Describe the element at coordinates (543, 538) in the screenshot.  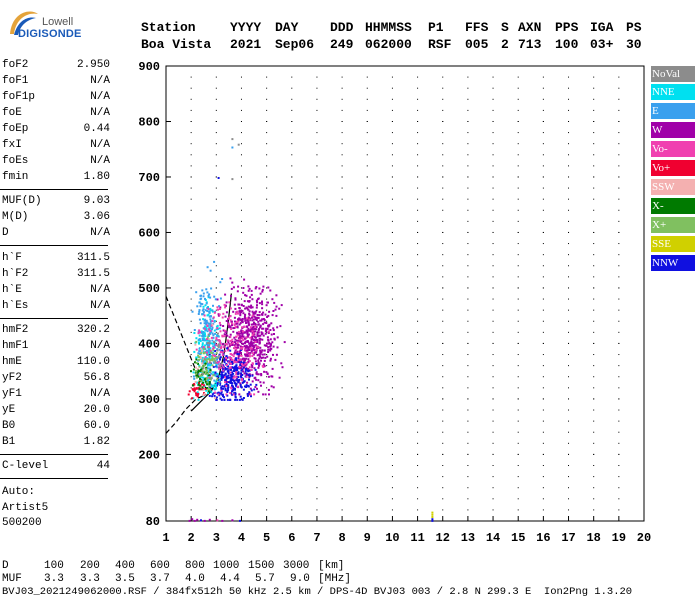
I see `x-tick-label: 16` at that location.